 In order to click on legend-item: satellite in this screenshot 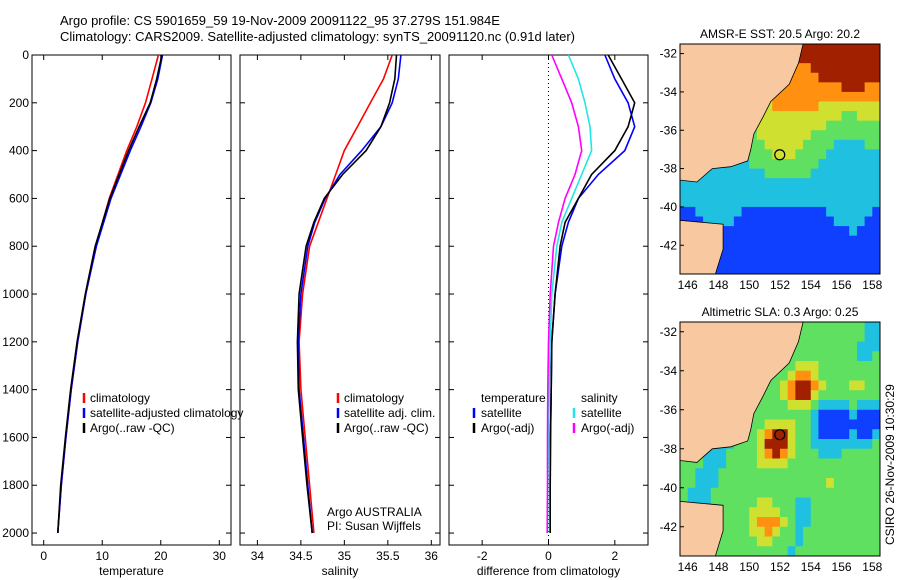, I will do `click(501, 413)`.